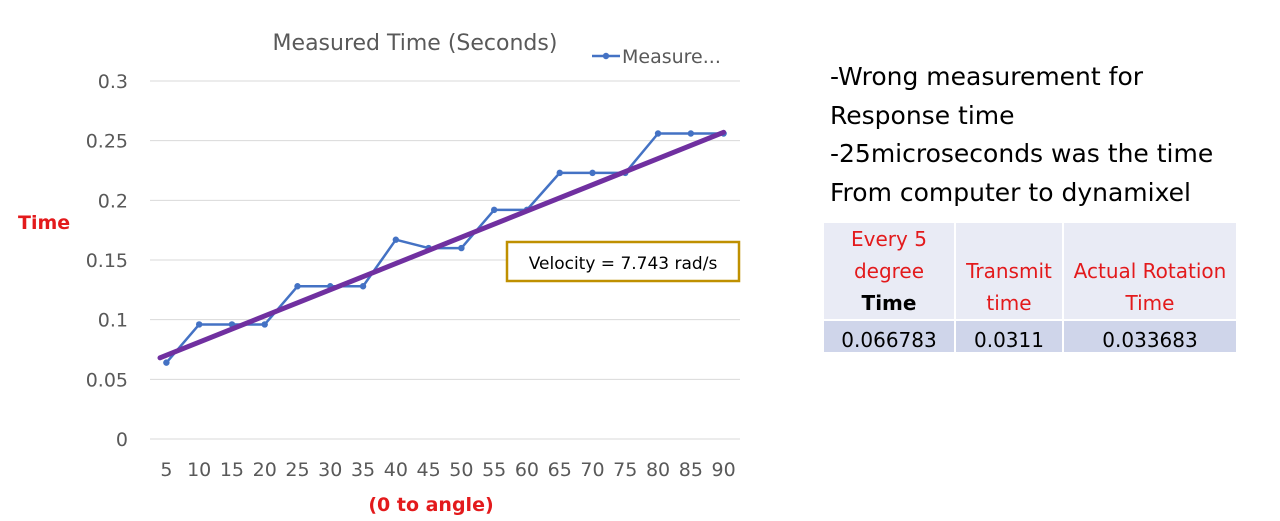 The image size is (1280, 521). I want to click on chart-title: Measured Time (Seconds), so click(415, 43).